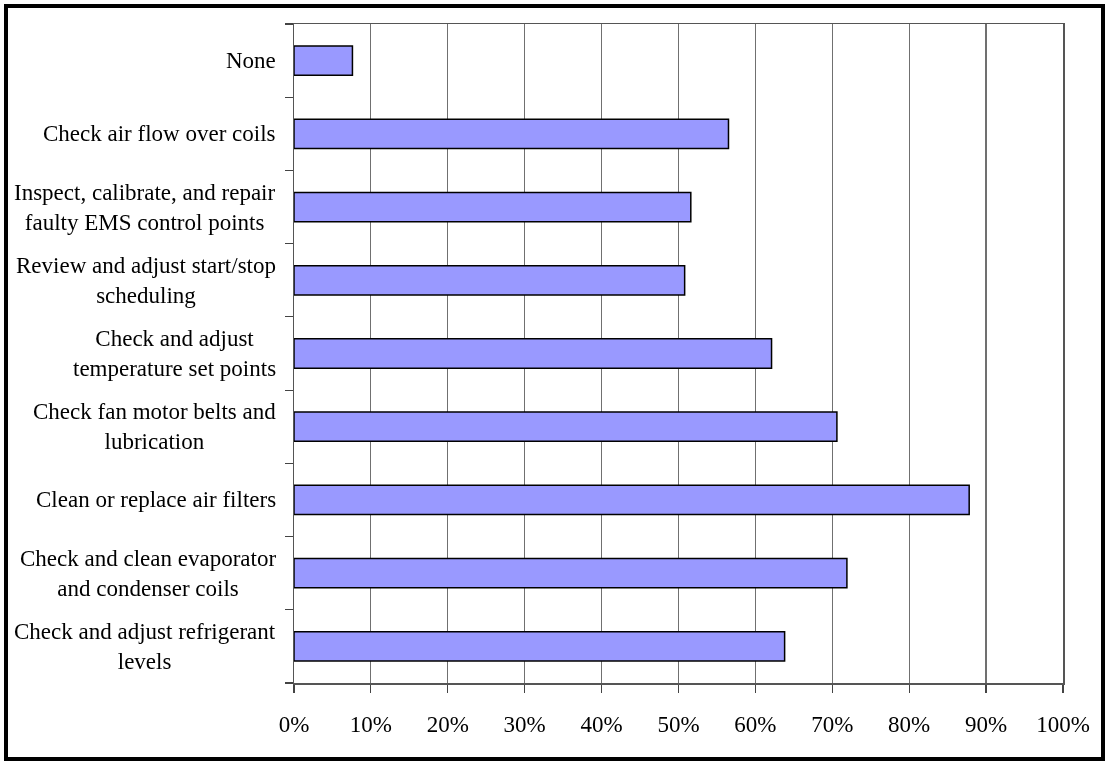 Image resolution: width=1107 pixels, height=761 pixels. I want to click on y-tick-label: Clean or replace air filters, so click(156, 499).